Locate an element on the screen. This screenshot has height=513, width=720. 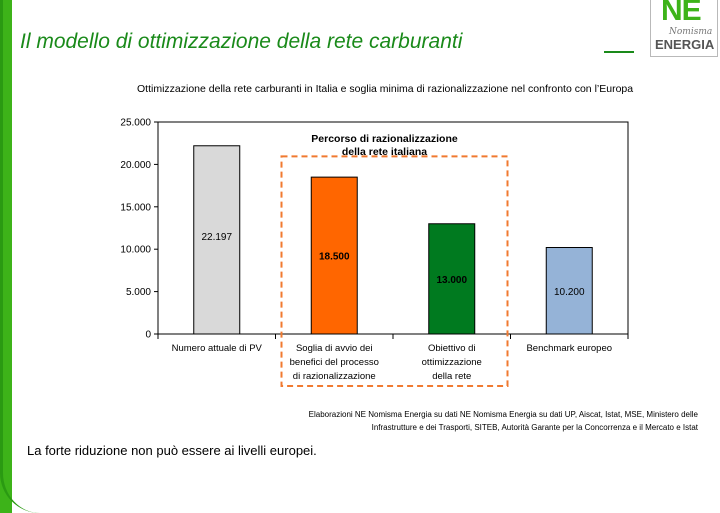
nomisma-energia-logo: NE Nomisma ENERGIA is located at coordinates (684, 28).